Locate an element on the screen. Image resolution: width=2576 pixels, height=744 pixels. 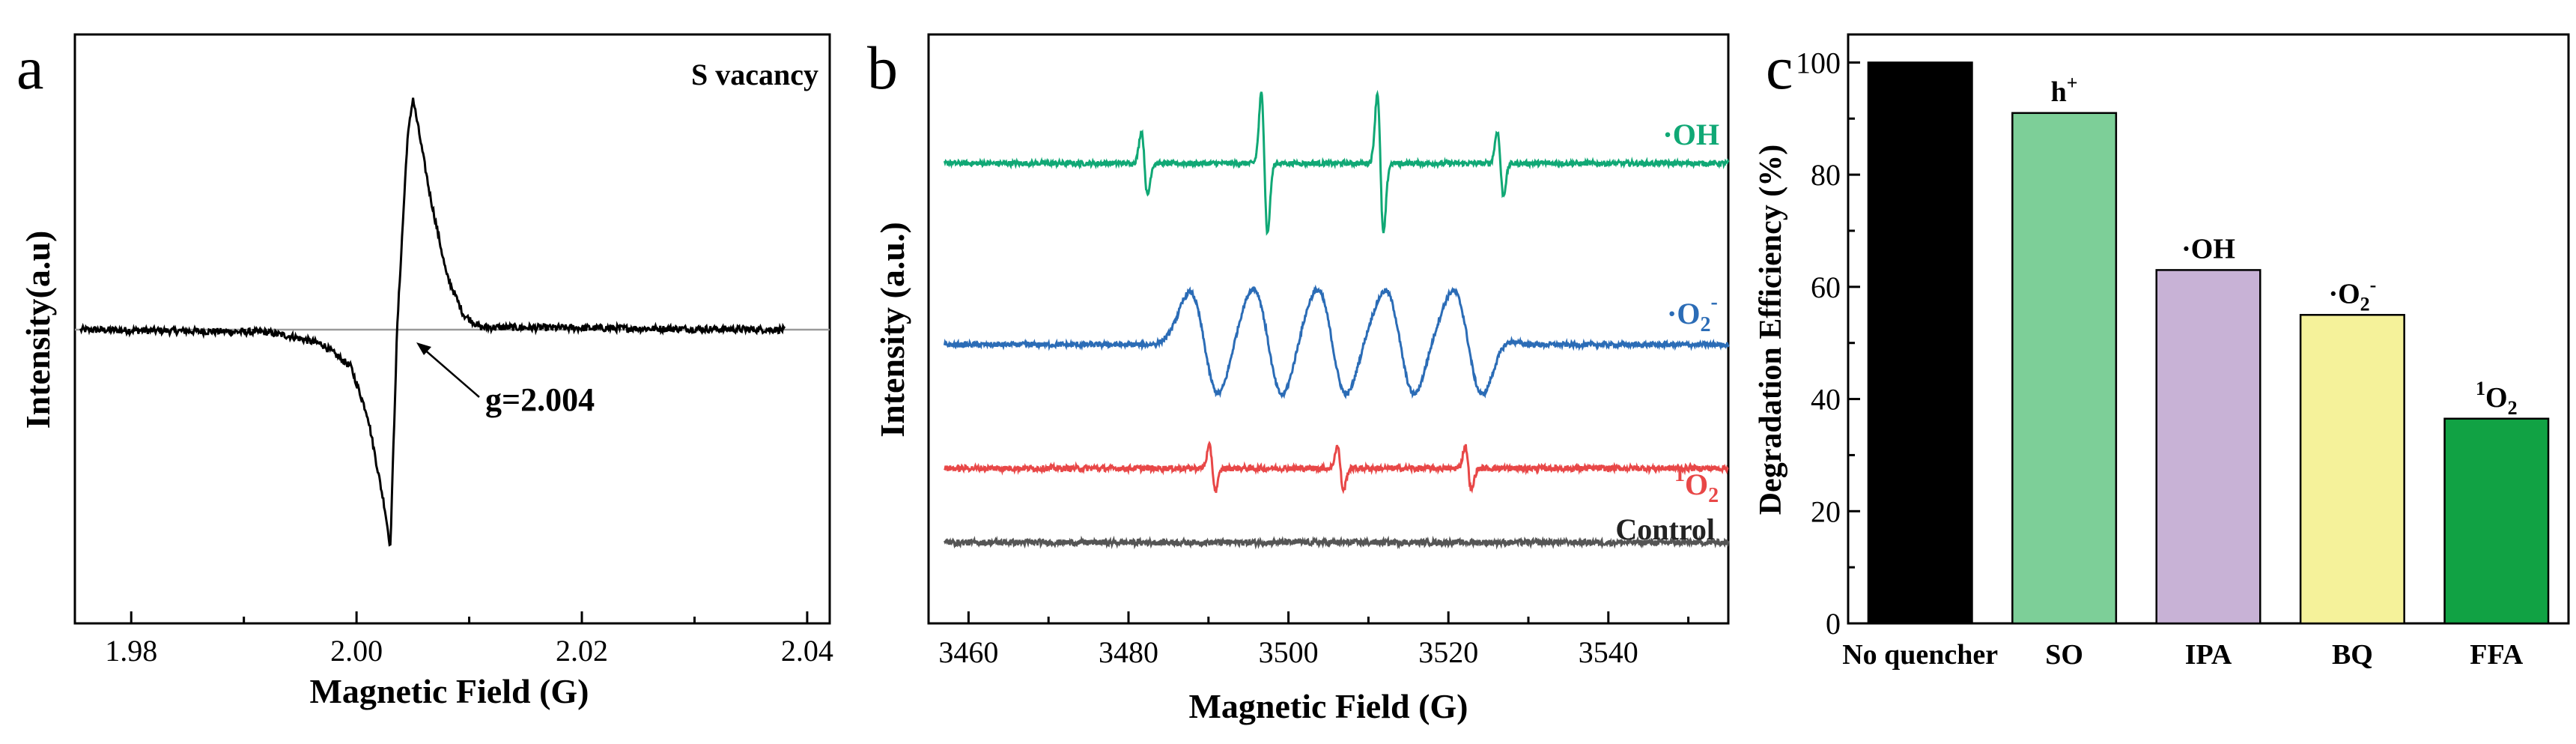
panel-c-category-labels: No quencher SO IPA BQ FFA is located at coordinates (2183, 655).